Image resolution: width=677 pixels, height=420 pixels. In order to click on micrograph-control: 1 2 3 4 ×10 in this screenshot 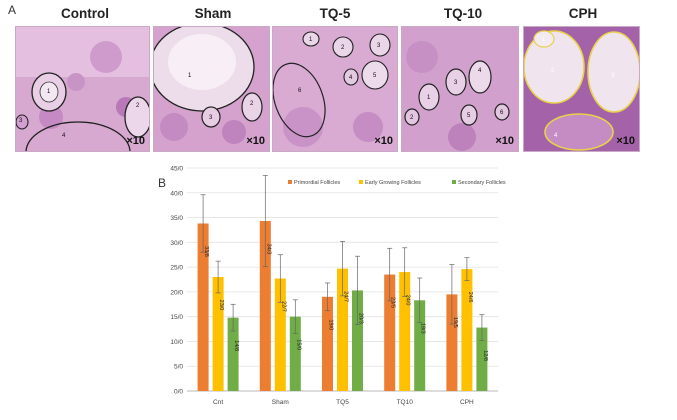, I will do `click(82, 89)`.